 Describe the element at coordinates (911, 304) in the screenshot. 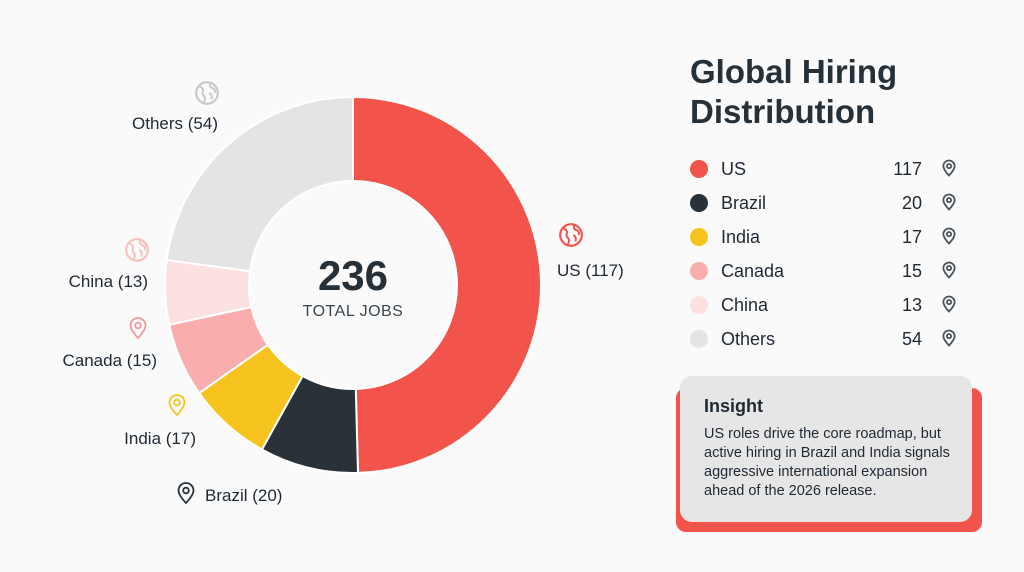

I see `legend-value: 13` at that location.